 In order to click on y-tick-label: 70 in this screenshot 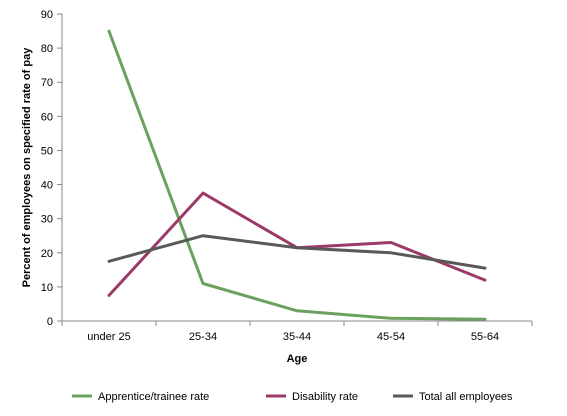, I will do `click(47, 83)`.